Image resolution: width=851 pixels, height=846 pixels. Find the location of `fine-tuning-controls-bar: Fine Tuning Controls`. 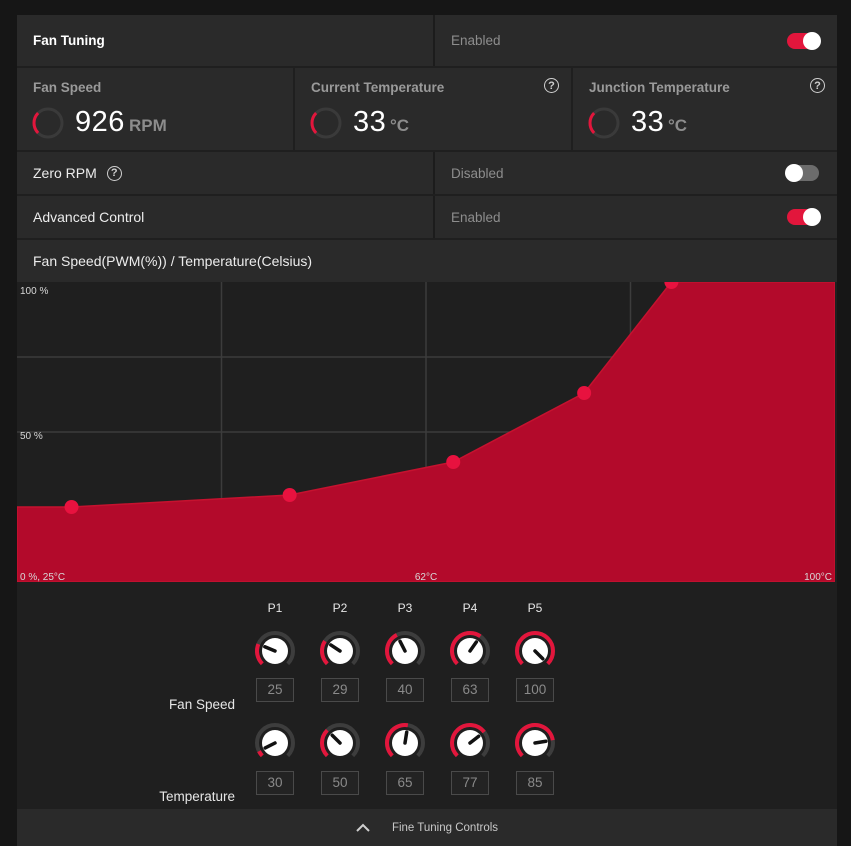

fine-tuning-controls-bar: Fine Tuning Controls is located at coordinates (427, 827).